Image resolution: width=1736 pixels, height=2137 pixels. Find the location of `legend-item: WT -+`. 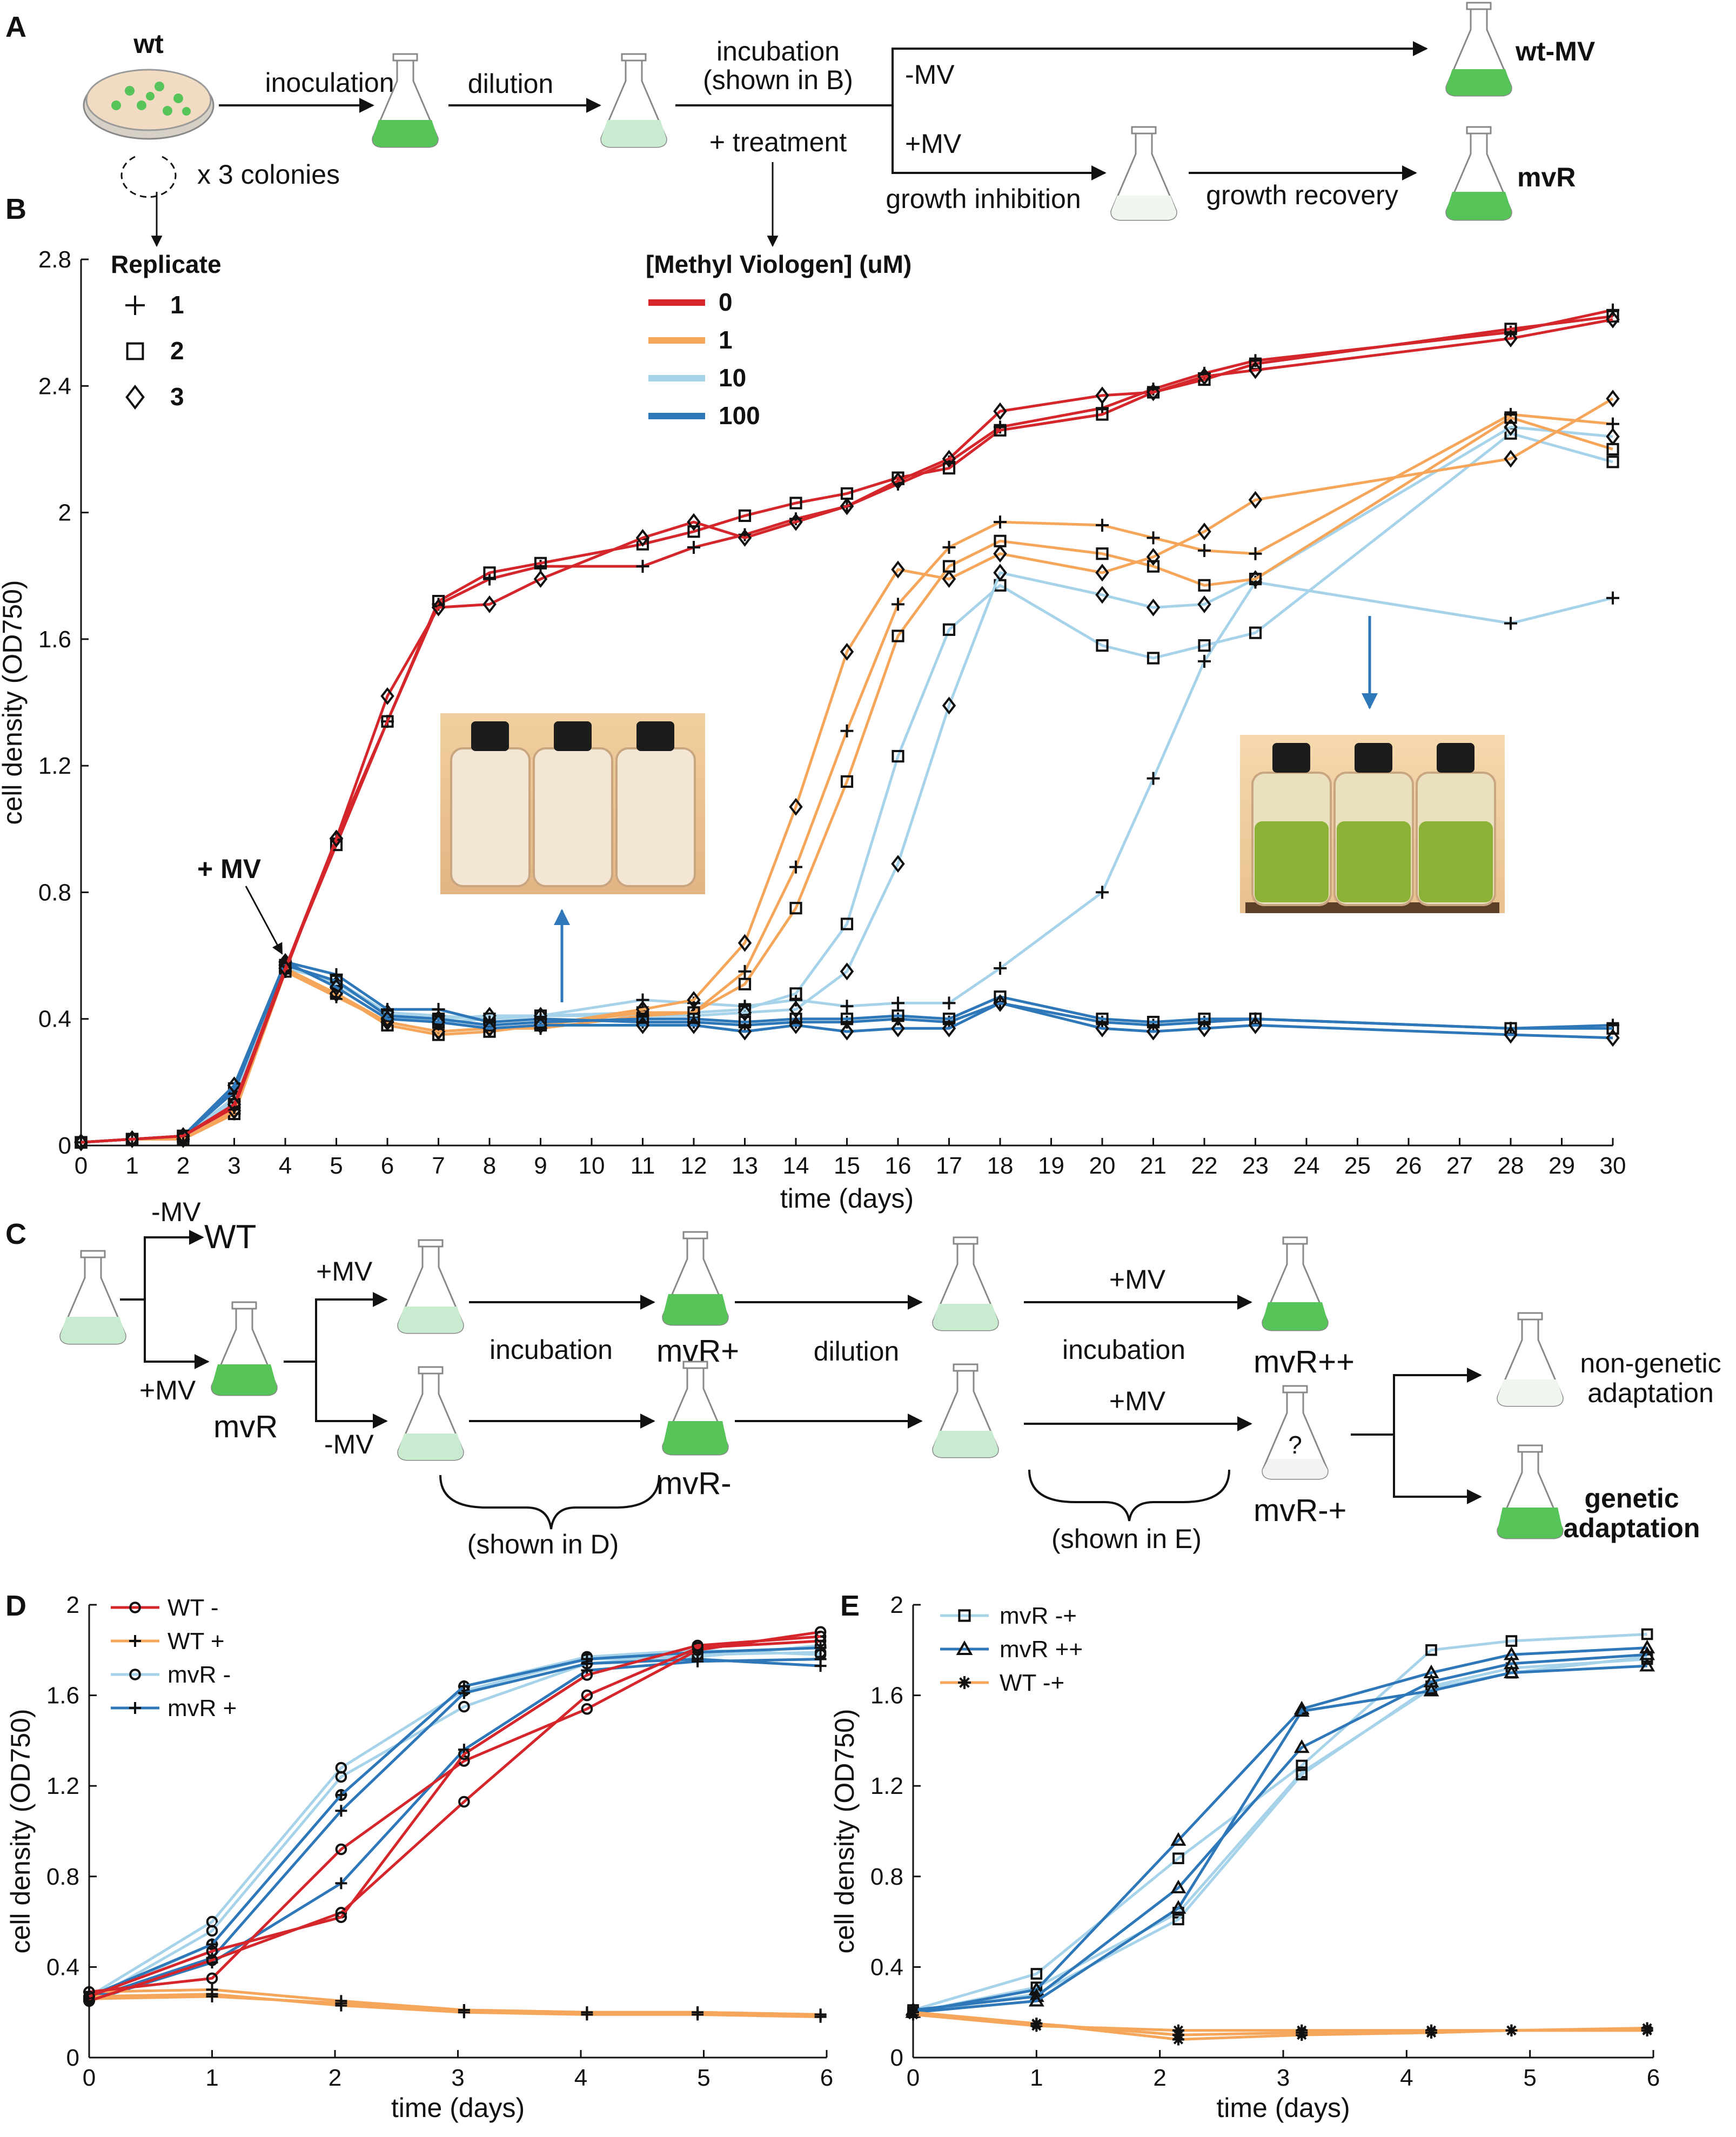

legend-item: WT -+ is located at coordinates (1032, 1683).